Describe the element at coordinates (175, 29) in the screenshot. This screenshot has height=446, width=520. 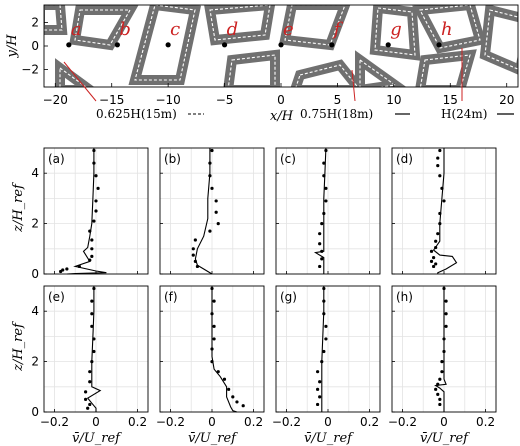
I see `site-label-c: c` at that location.